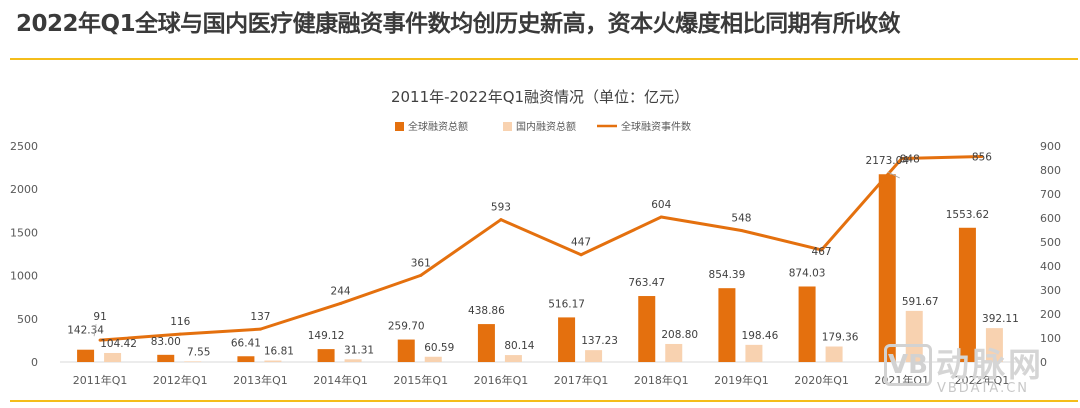 Image resolution: width=1080 pixels, height=408 pixels. What do you see at coordinates (540, 97) in the screenshot?
I see `chart-title: 2011年-2022年Q1融资情况（单位：亿元）` at bounding box center [540, 97].